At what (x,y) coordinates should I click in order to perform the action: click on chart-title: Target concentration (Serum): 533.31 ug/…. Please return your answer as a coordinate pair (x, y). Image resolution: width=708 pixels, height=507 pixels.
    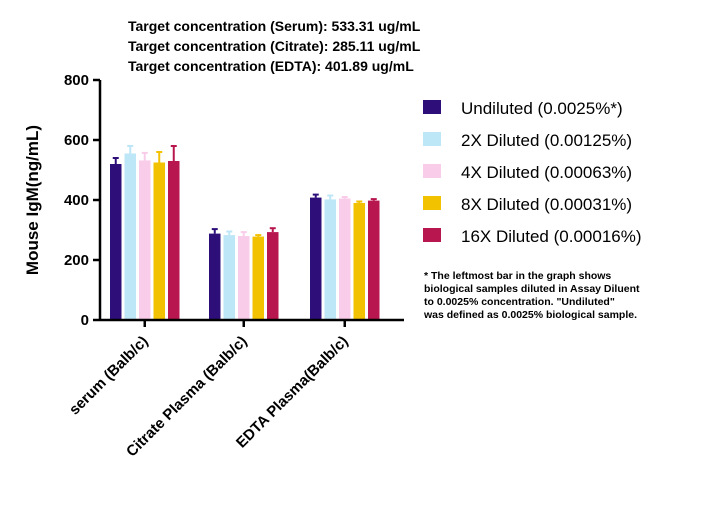
    Looking at the image, I should click on (274, 46).